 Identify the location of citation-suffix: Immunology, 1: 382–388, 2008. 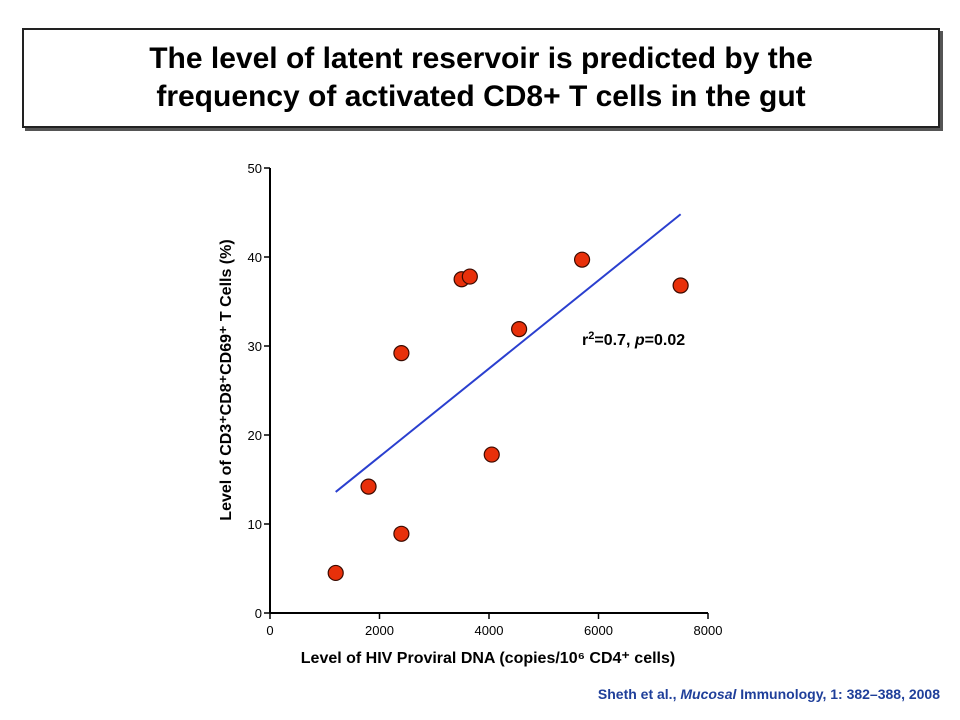
(838, 694).